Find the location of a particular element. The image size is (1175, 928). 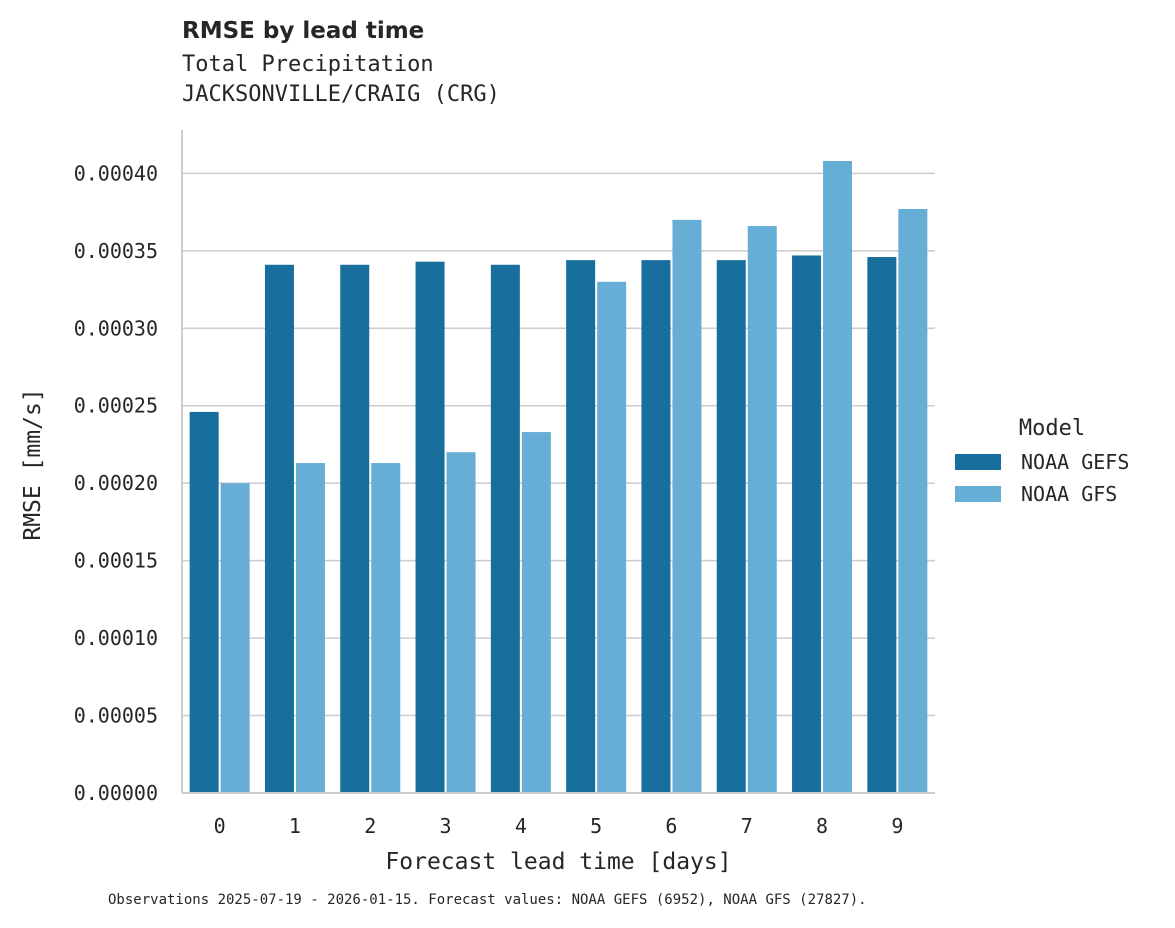

y-tick-label: 0.00020 is located at coordinates (116, 483).